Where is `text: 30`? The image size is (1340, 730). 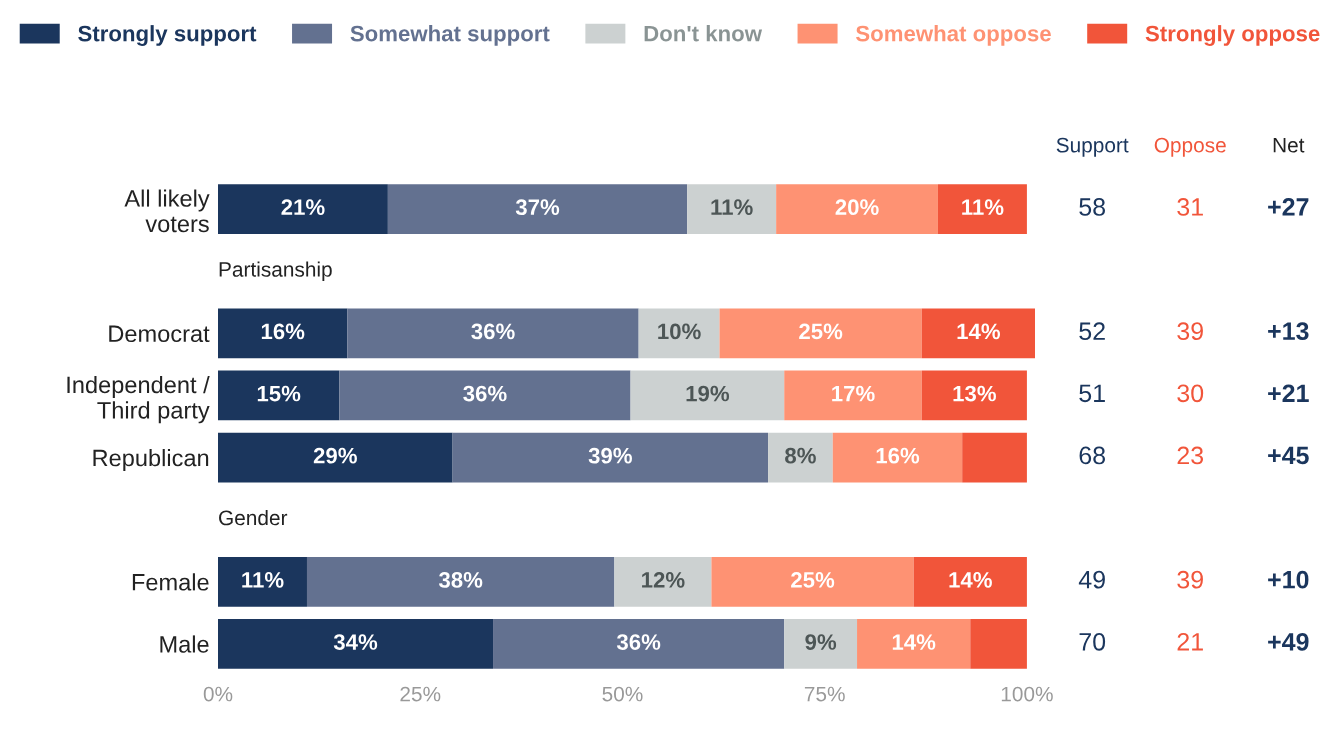
text: 30 is located at coordinates (1190, 393).